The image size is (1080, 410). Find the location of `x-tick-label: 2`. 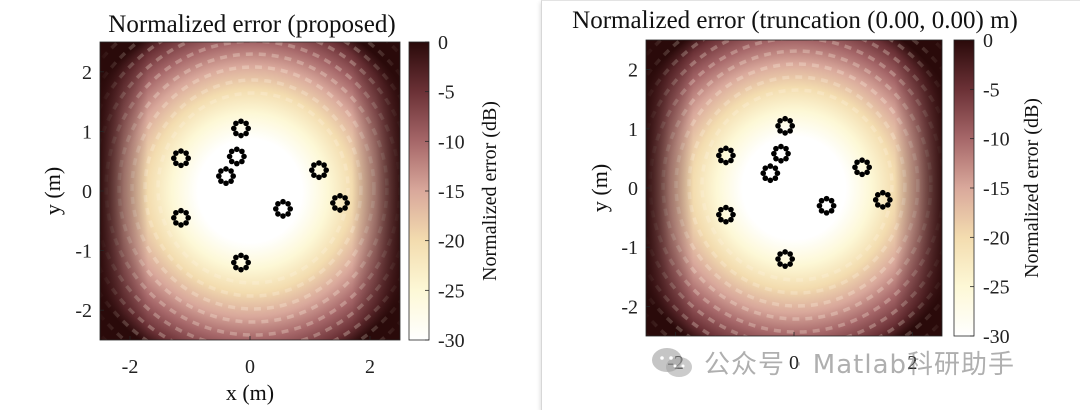

x-tick-label: 2 is located at coordinates (370, 367).